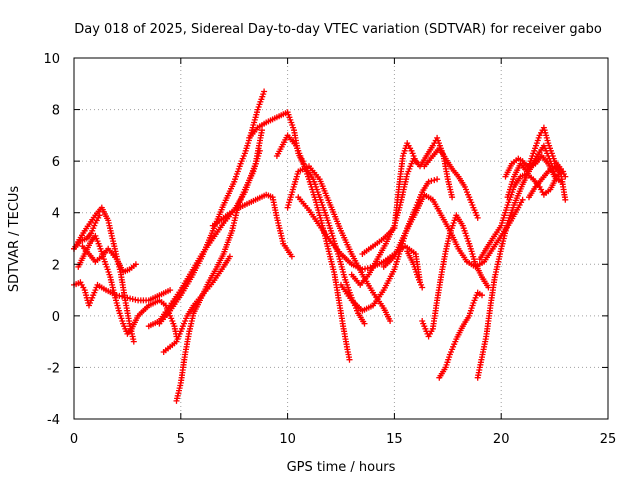 This screenshot has width=640, height=480. Describe the element at coordinates (109, 259) in the screenshot. I see `series-track-d` at that location.